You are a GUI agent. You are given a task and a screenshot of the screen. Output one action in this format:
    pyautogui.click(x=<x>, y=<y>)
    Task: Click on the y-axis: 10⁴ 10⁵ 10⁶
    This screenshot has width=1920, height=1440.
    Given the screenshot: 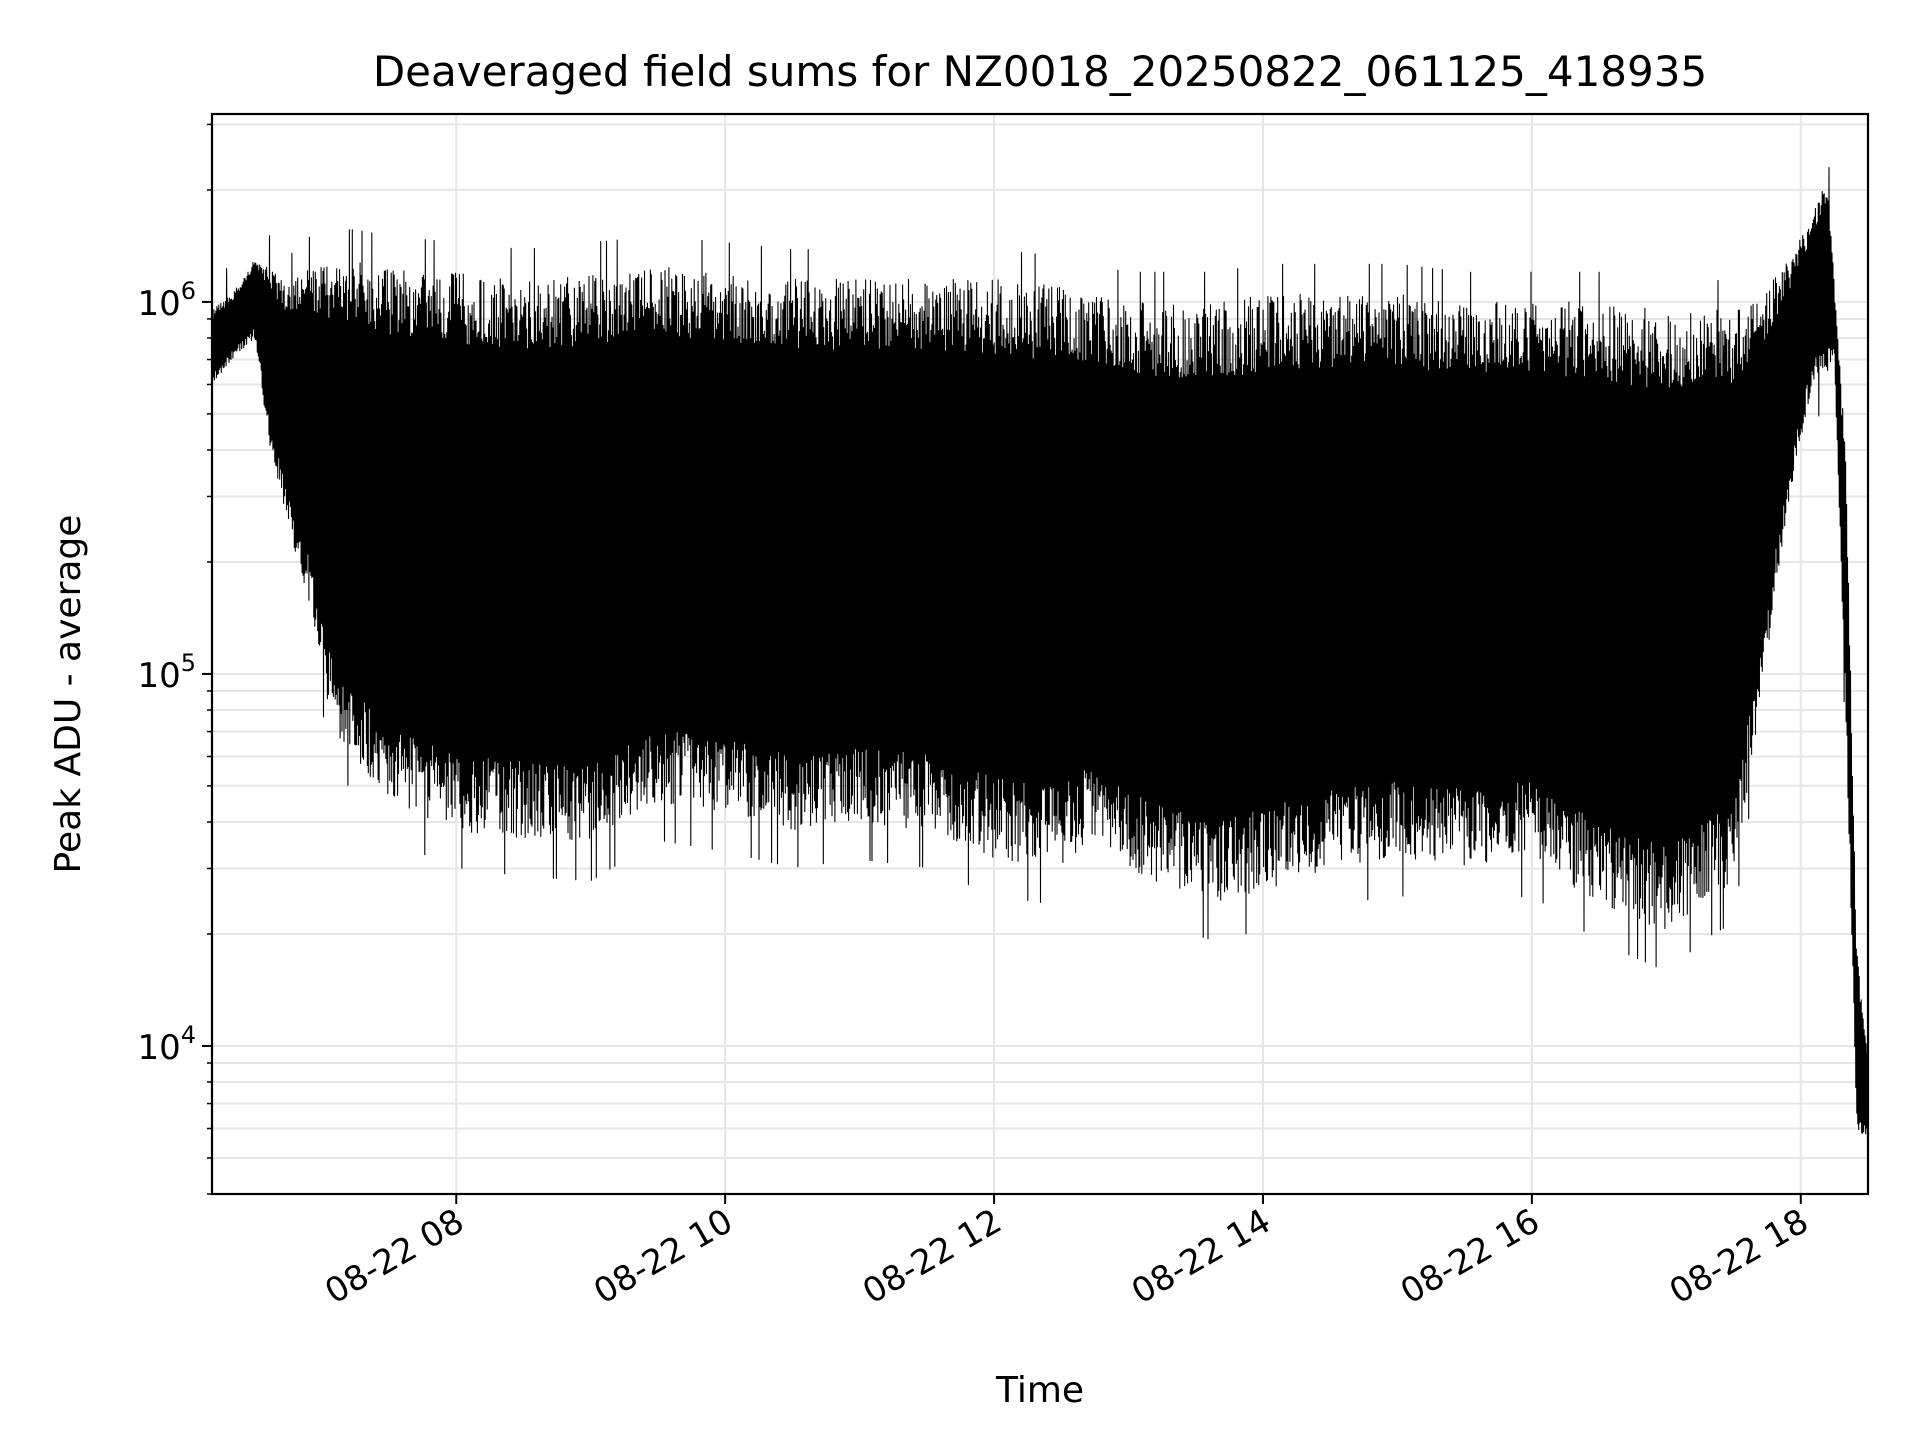 What is the action you would take?
    pyautogui.click(x=174, y=659)
    